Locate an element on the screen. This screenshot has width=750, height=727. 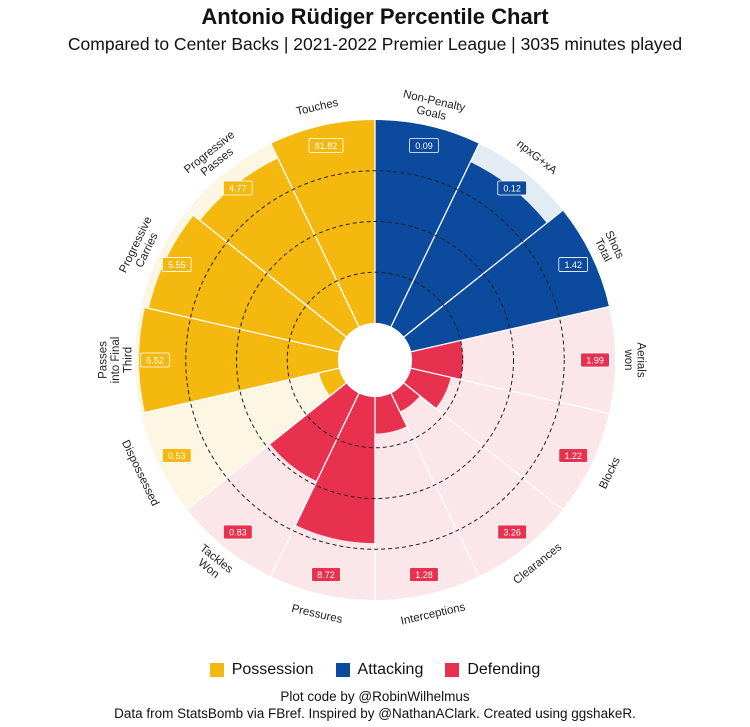
category-label-line: Touches is located at coordinates (317, 107).